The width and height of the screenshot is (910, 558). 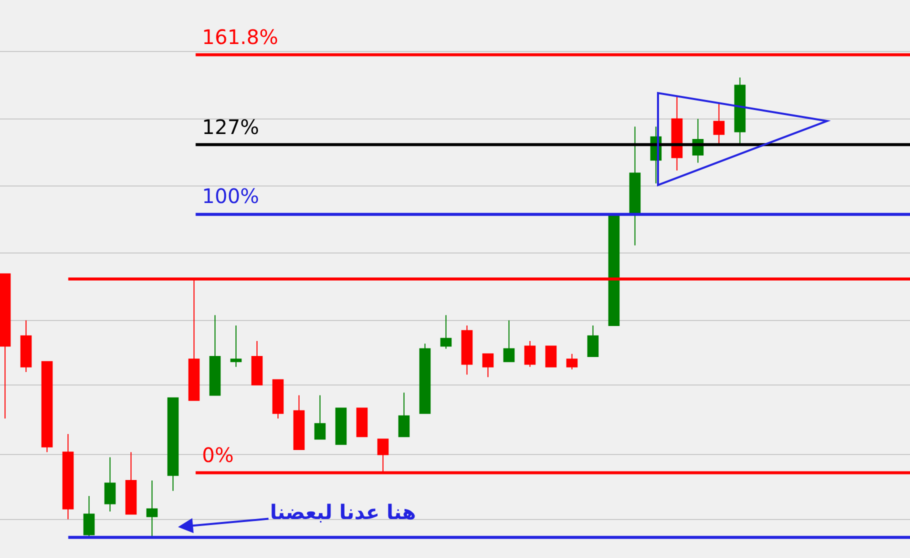 I want to click on ref-line-label: 161.8%, so click(x=240, y=37).